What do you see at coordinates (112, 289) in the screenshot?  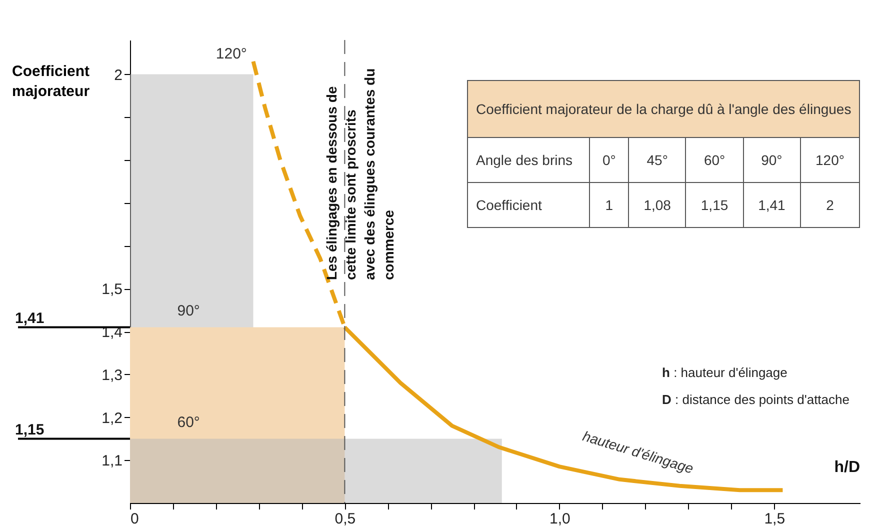 I see `y-tick-label: 1,5` at bounding box center [112, 289].